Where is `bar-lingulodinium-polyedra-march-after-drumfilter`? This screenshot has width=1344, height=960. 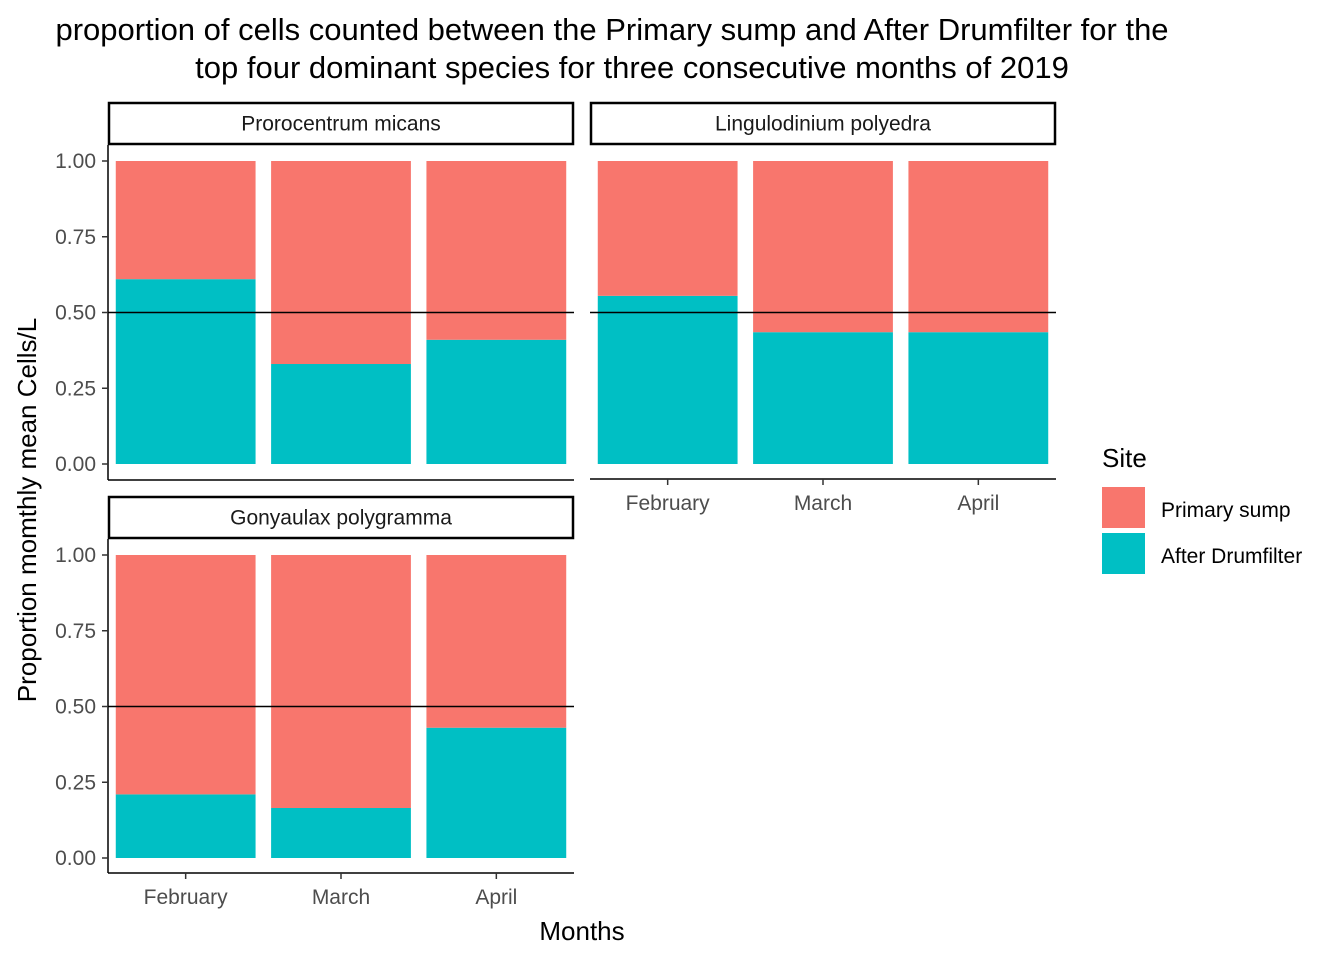 bar-lingulodinium-polyedra-march-after-drumfilter is located at coordinates (823, 398).